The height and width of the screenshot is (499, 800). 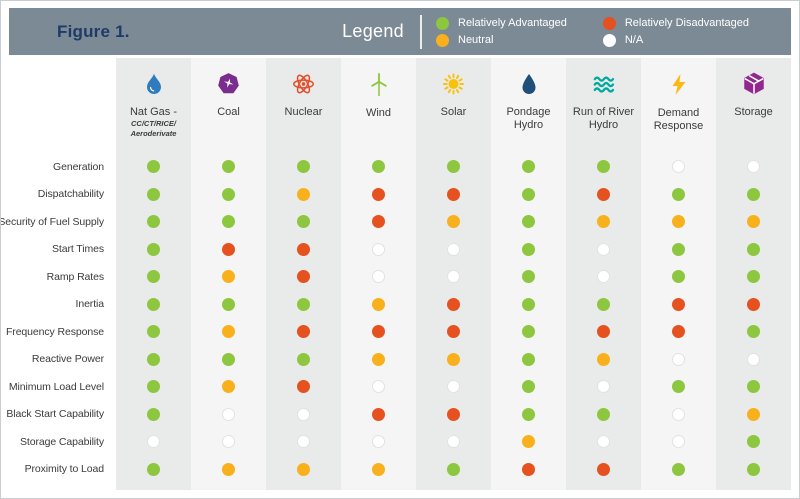 I want to click on column-name: Demand Response, so click(x=678, y=120).